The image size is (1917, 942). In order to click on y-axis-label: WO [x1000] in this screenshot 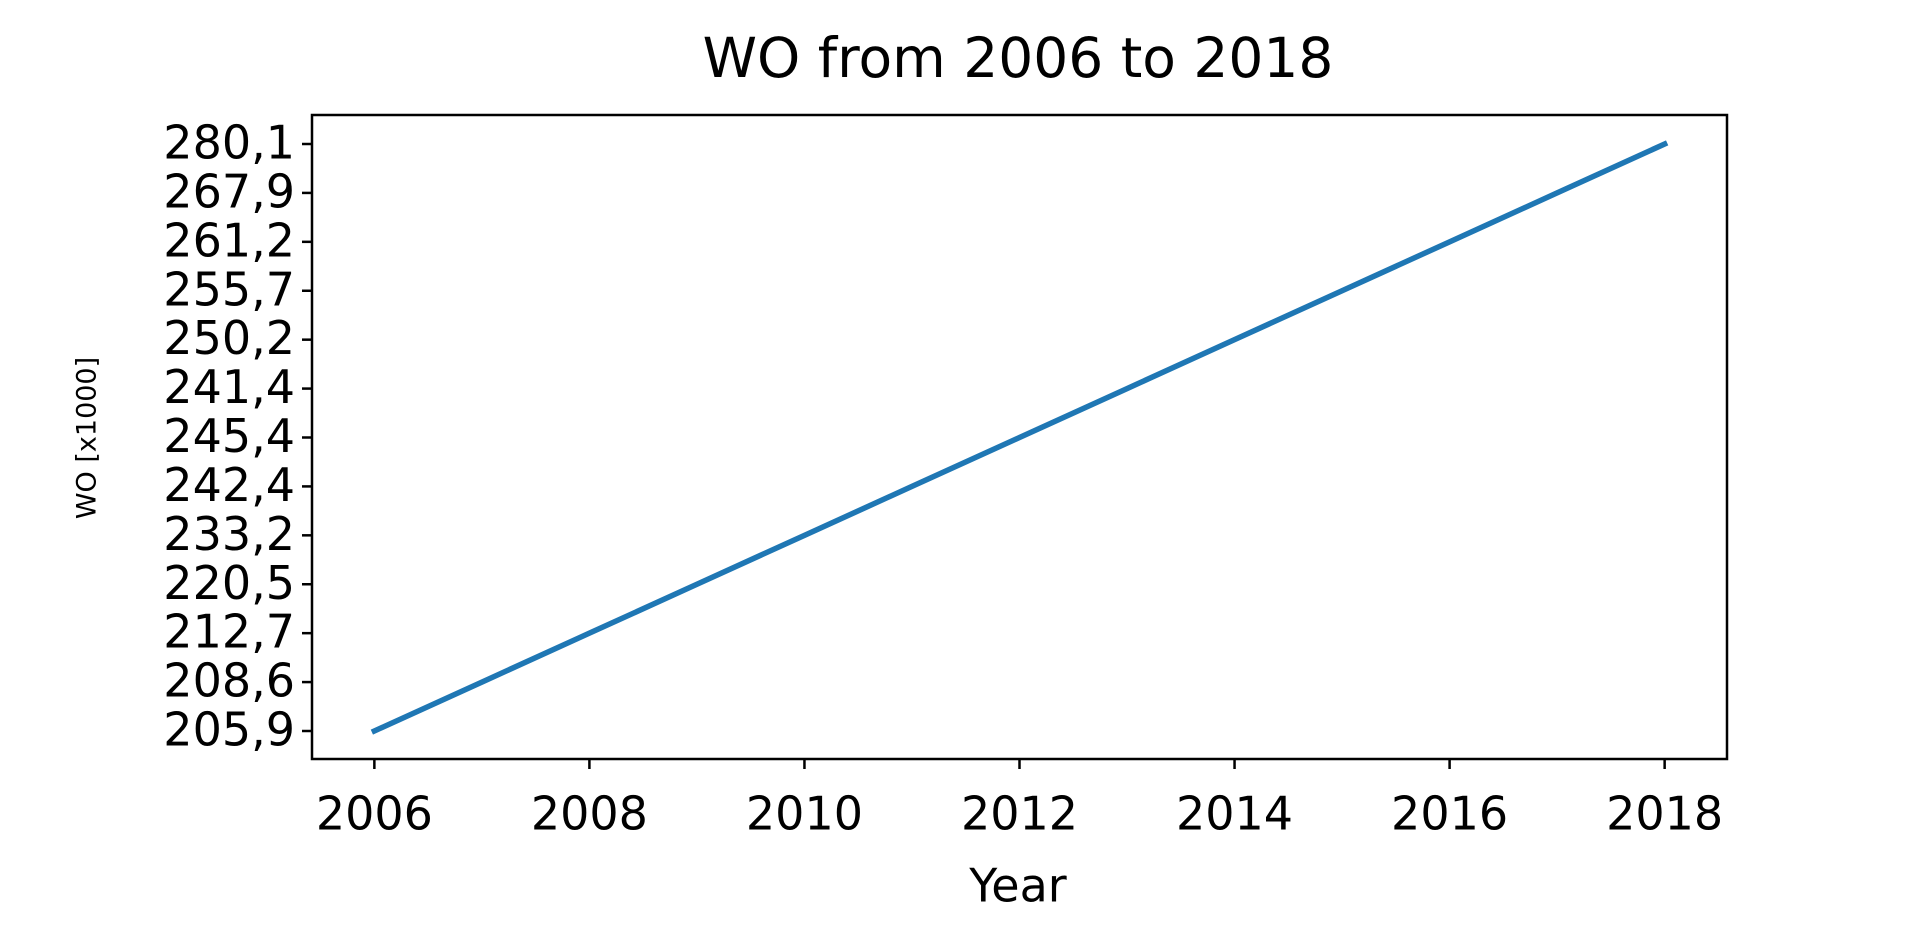, I will do `click(87, 438)`.